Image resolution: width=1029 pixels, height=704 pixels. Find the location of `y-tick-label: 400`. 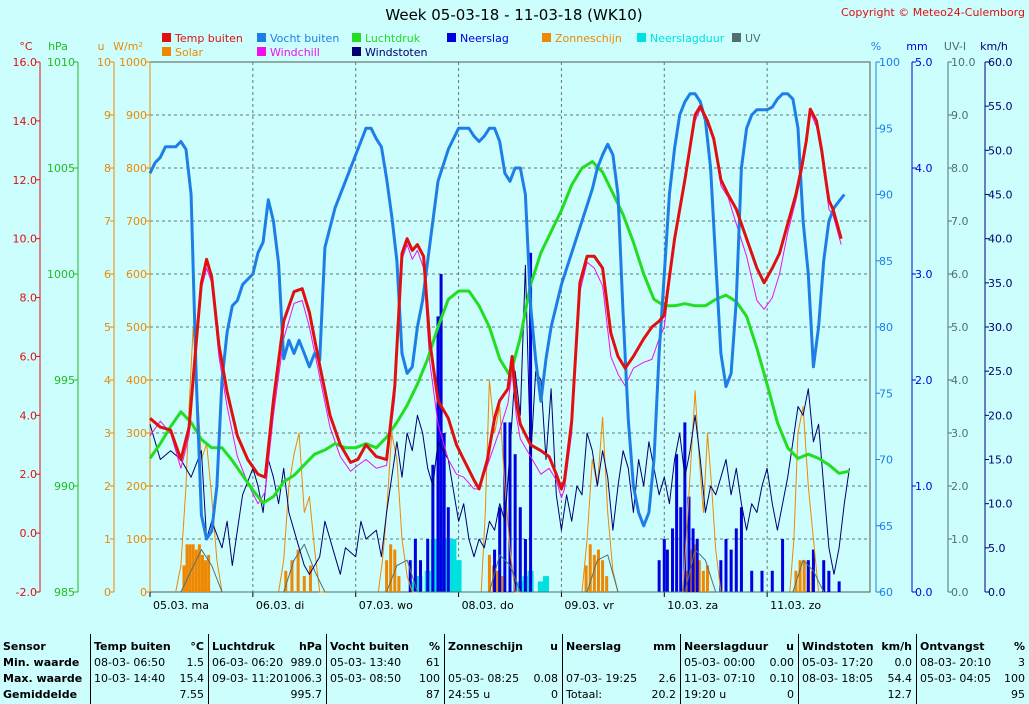

y-tick-label: 400 is located at coordinates (136, 380).